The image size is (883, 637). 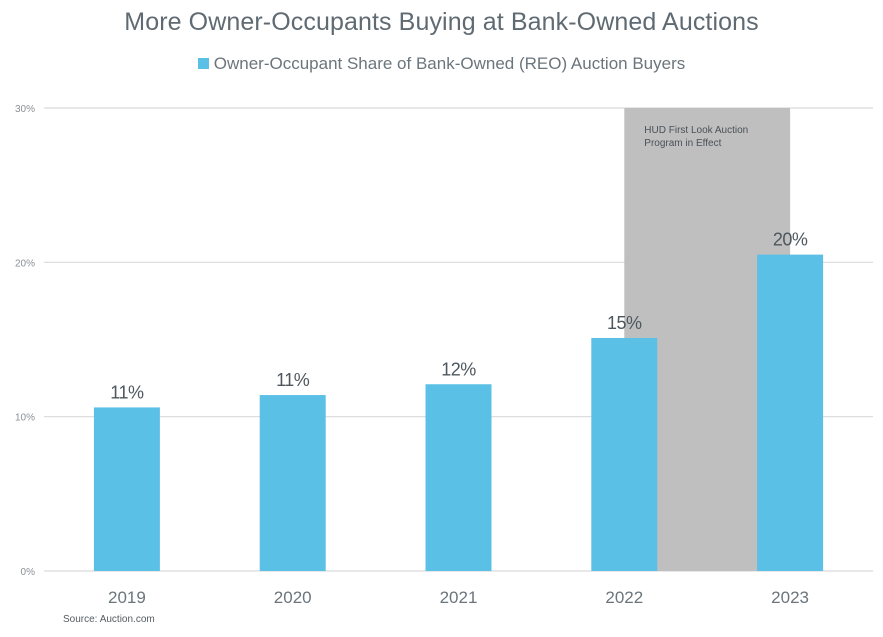 What do you see at coordinates (696, 130) in the screenshot?
I see `annotation-text: HUD First Look Auction` at bounding box center [696, 130].